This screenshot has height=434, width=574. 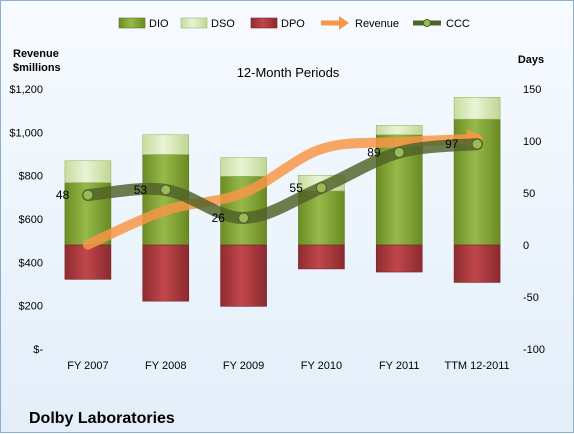 I want to click on left-tick-label: $1,000, so click(x=26, y=133).